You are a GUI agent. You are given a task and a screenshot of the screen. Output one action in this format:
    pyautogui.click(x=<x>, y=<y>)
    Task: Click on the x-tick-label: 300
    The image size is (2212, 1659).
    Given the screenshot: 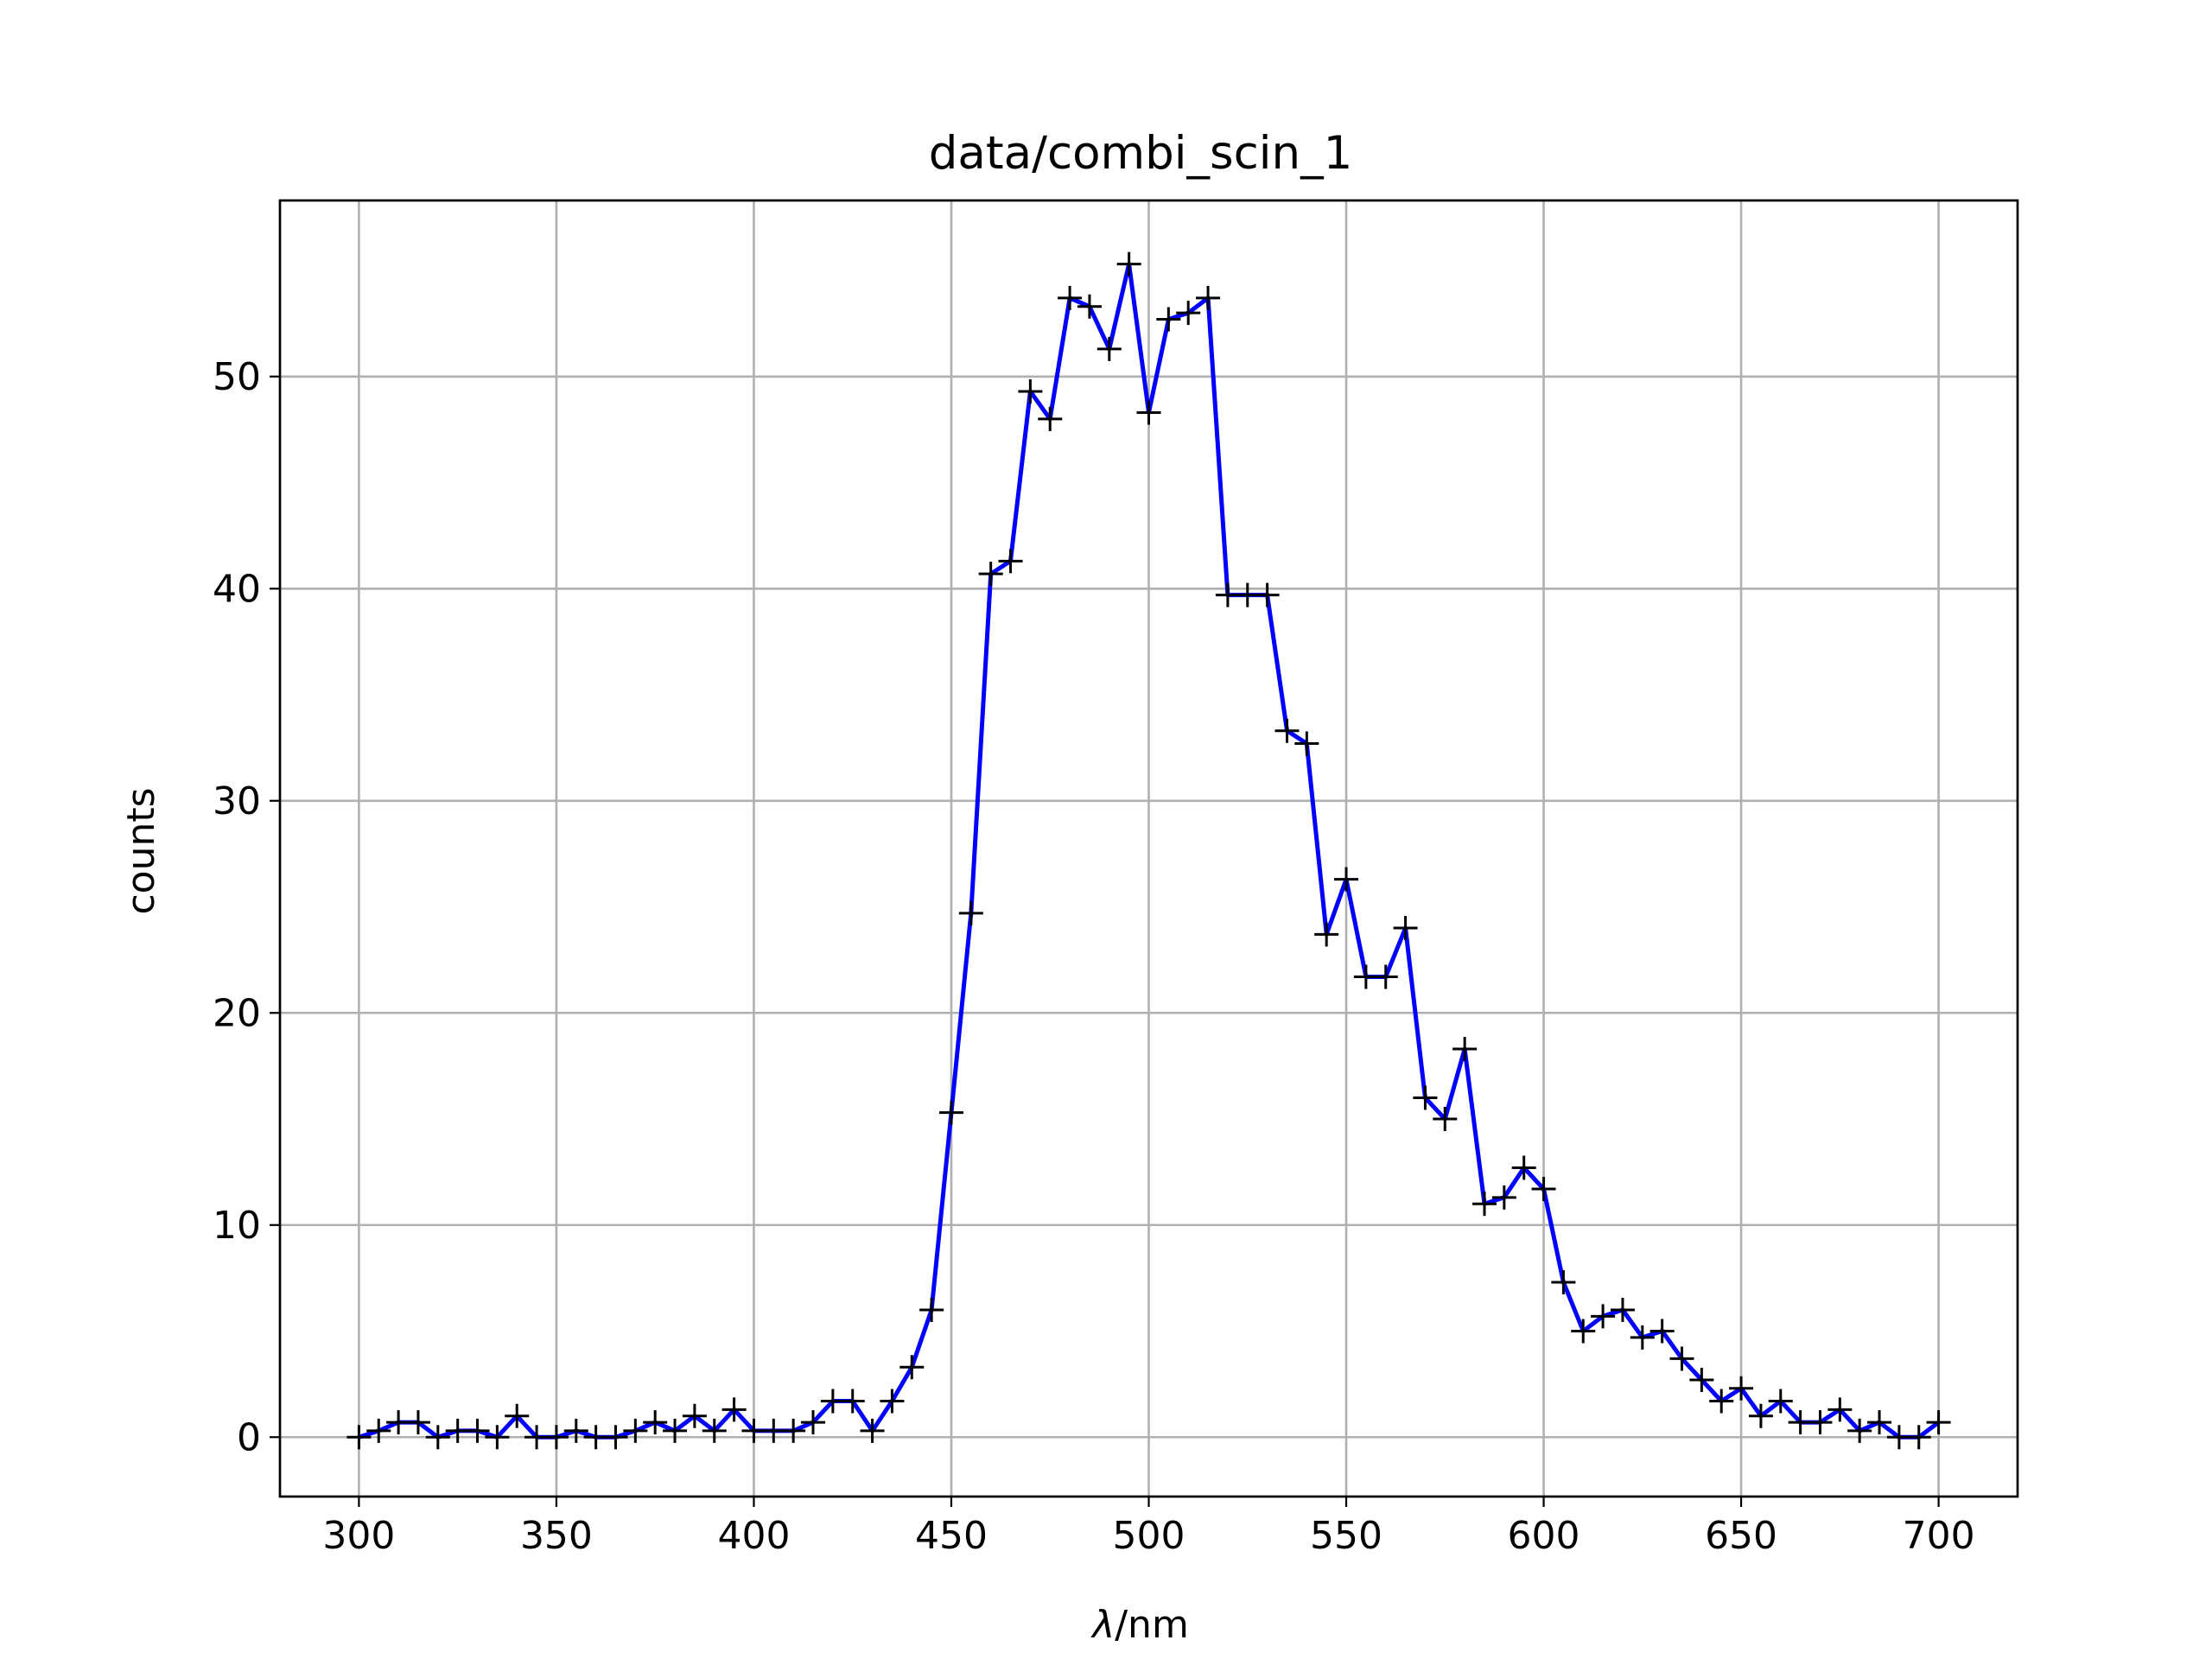 What is the action you would take?
    pyautogui.click(x=358, y=1536)
    